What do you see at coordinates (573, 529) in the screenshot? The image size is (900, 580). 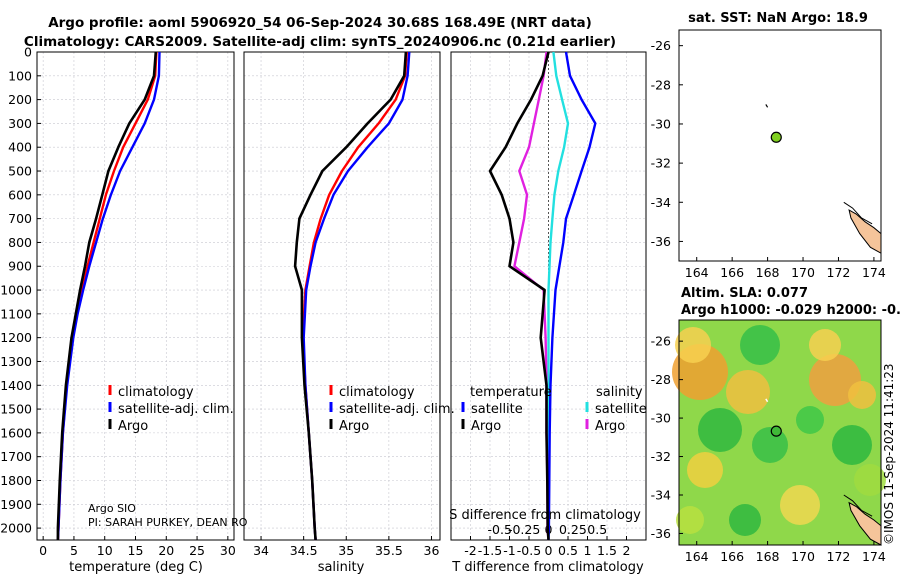 I see `diff-top-tick-label: 0.25` at bounding box center [573, 529].